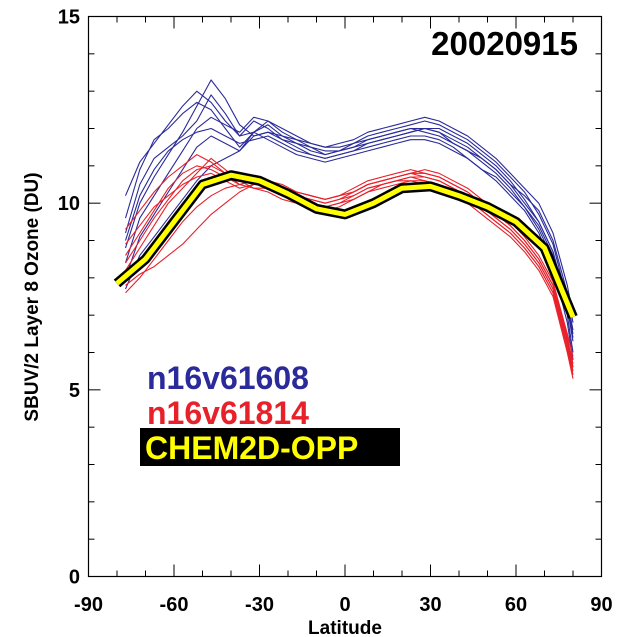 This screenshot has height=637, width=617. I want to click on chart-date-title: 20020915, so click(504, 43).